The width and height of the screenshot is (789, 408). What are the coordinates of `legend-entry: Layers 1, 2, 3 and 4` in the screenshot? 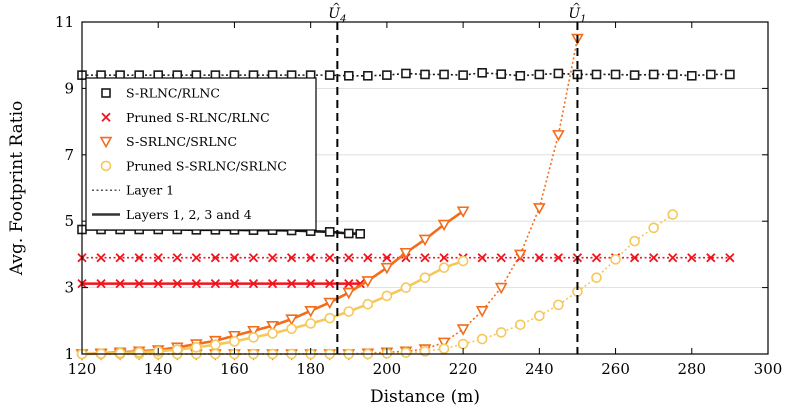 It's located at (172, 214).